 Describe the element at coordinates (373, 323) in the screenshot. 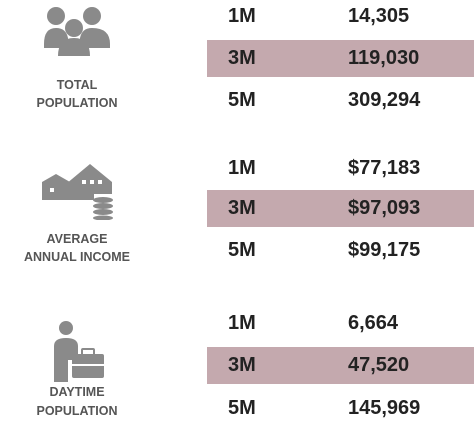

I see `value: 6,664` at that location.